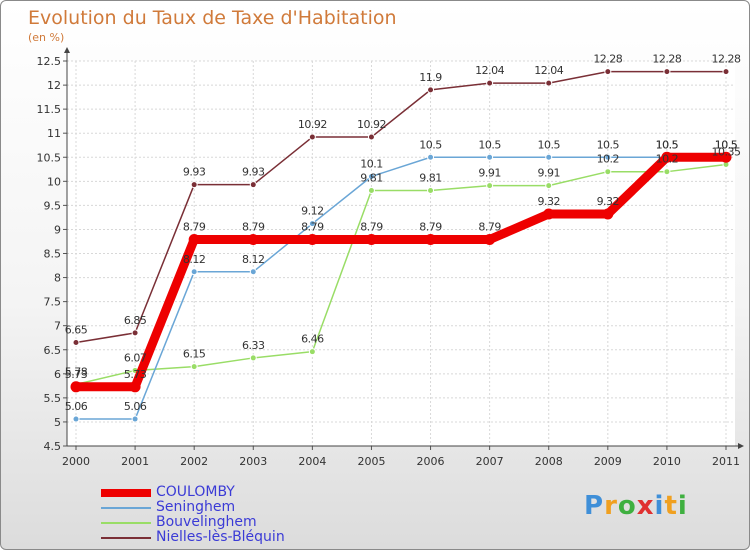  Describe the element at coordinates (627, 506) in the screenshot. I see `logo-letter: o` at that location.